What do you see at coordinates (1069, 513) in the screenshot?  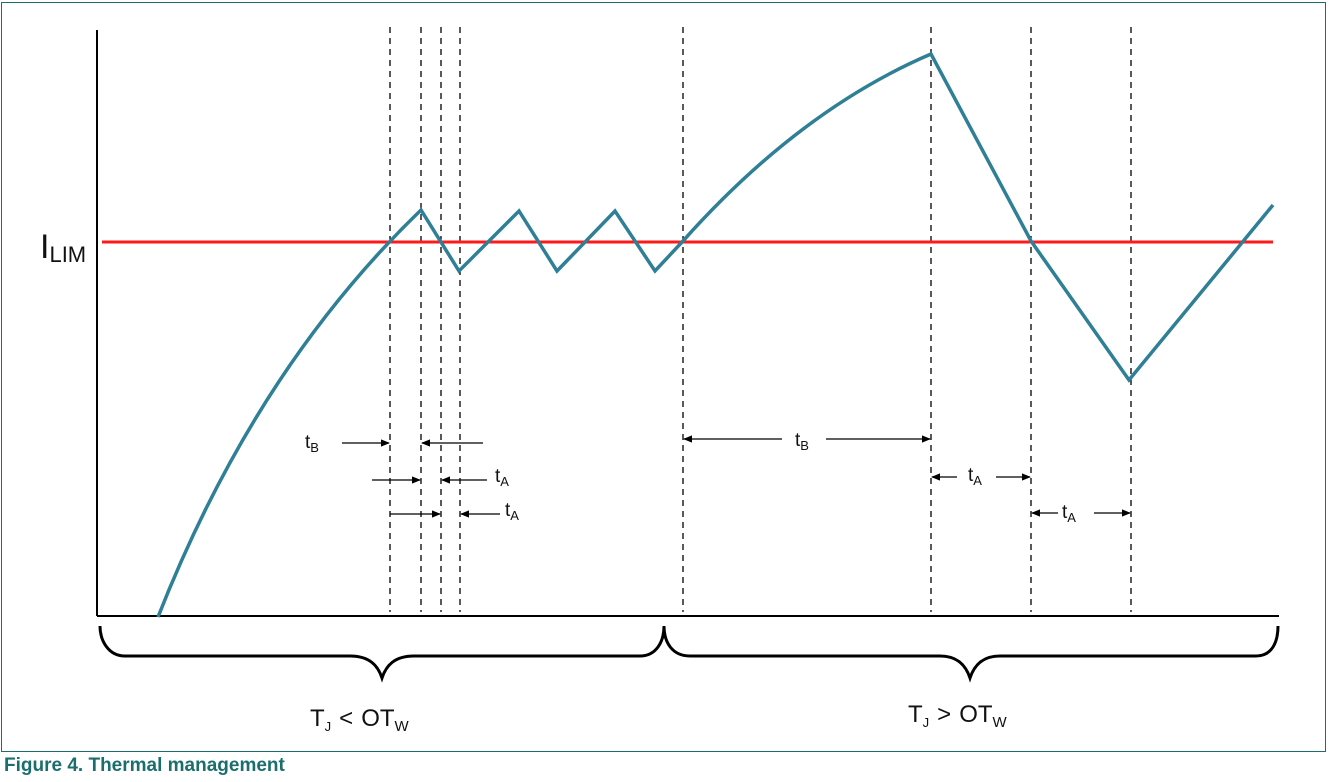 I see `ta-label-4: tA` at bounding box center [1069, 513].